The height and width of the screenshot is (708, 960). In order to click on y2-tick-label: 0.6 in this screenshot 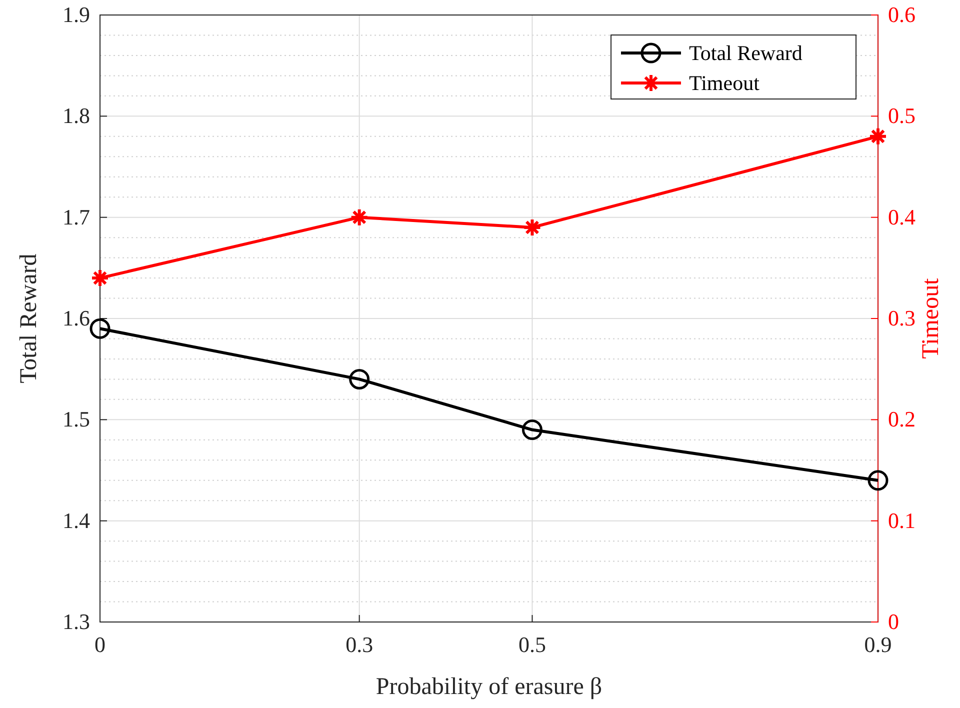, I will do `click(902, 14)`.